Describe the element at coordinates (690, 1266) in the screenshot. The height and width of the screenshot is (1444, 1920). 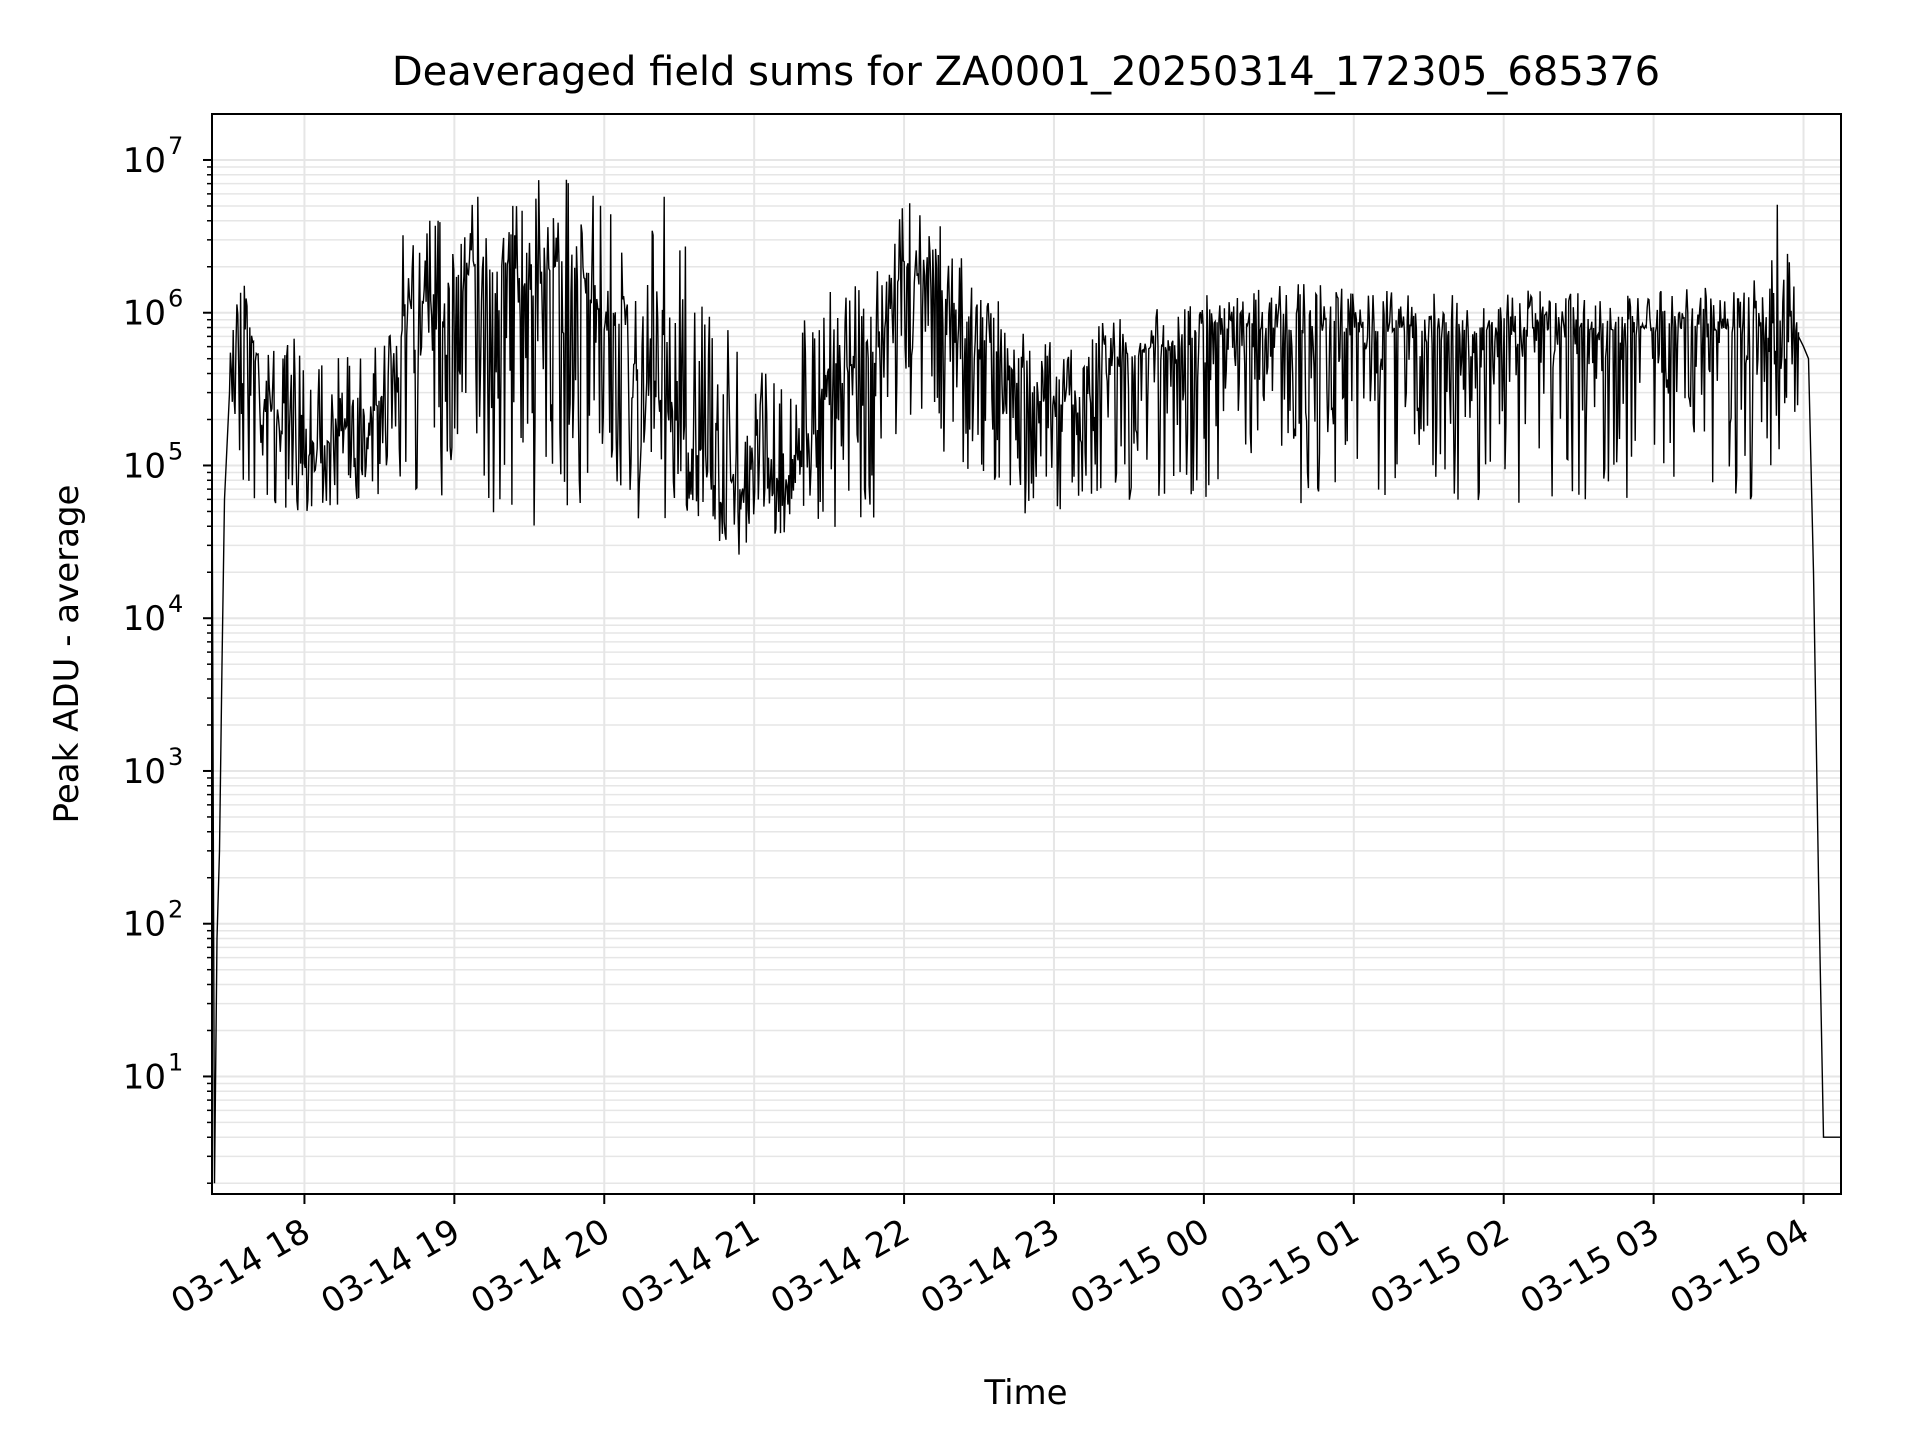
I see `x-tick-label: 03-14 21` at that location.